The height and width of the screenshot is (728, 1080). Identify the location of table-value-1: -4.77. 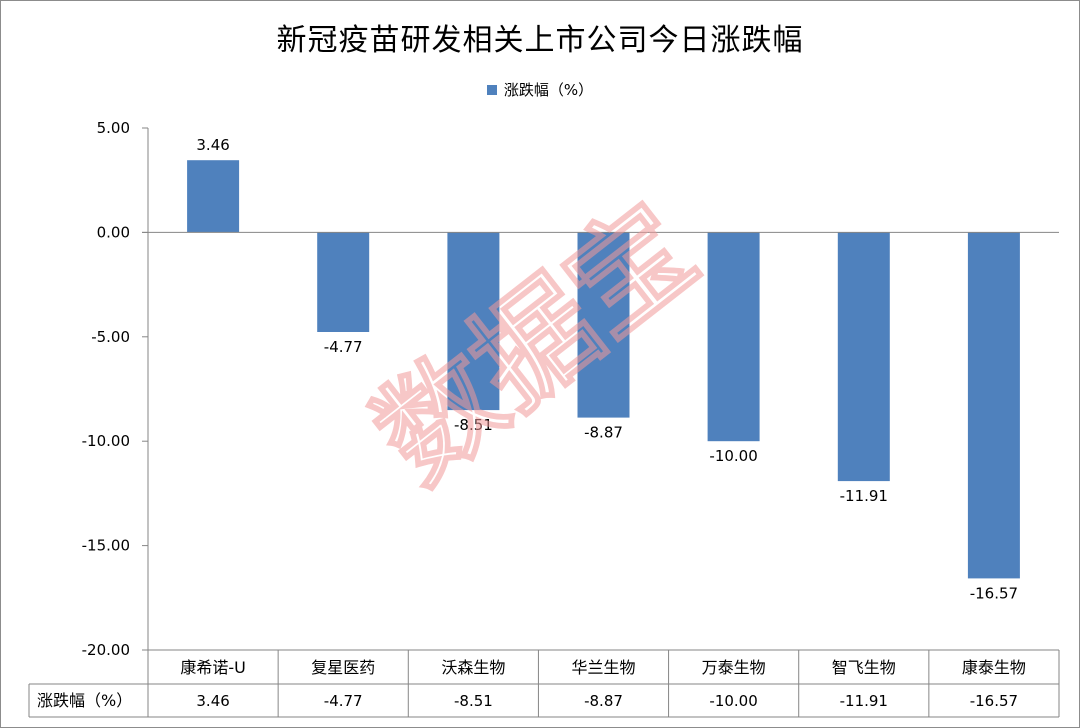
(343, 701).